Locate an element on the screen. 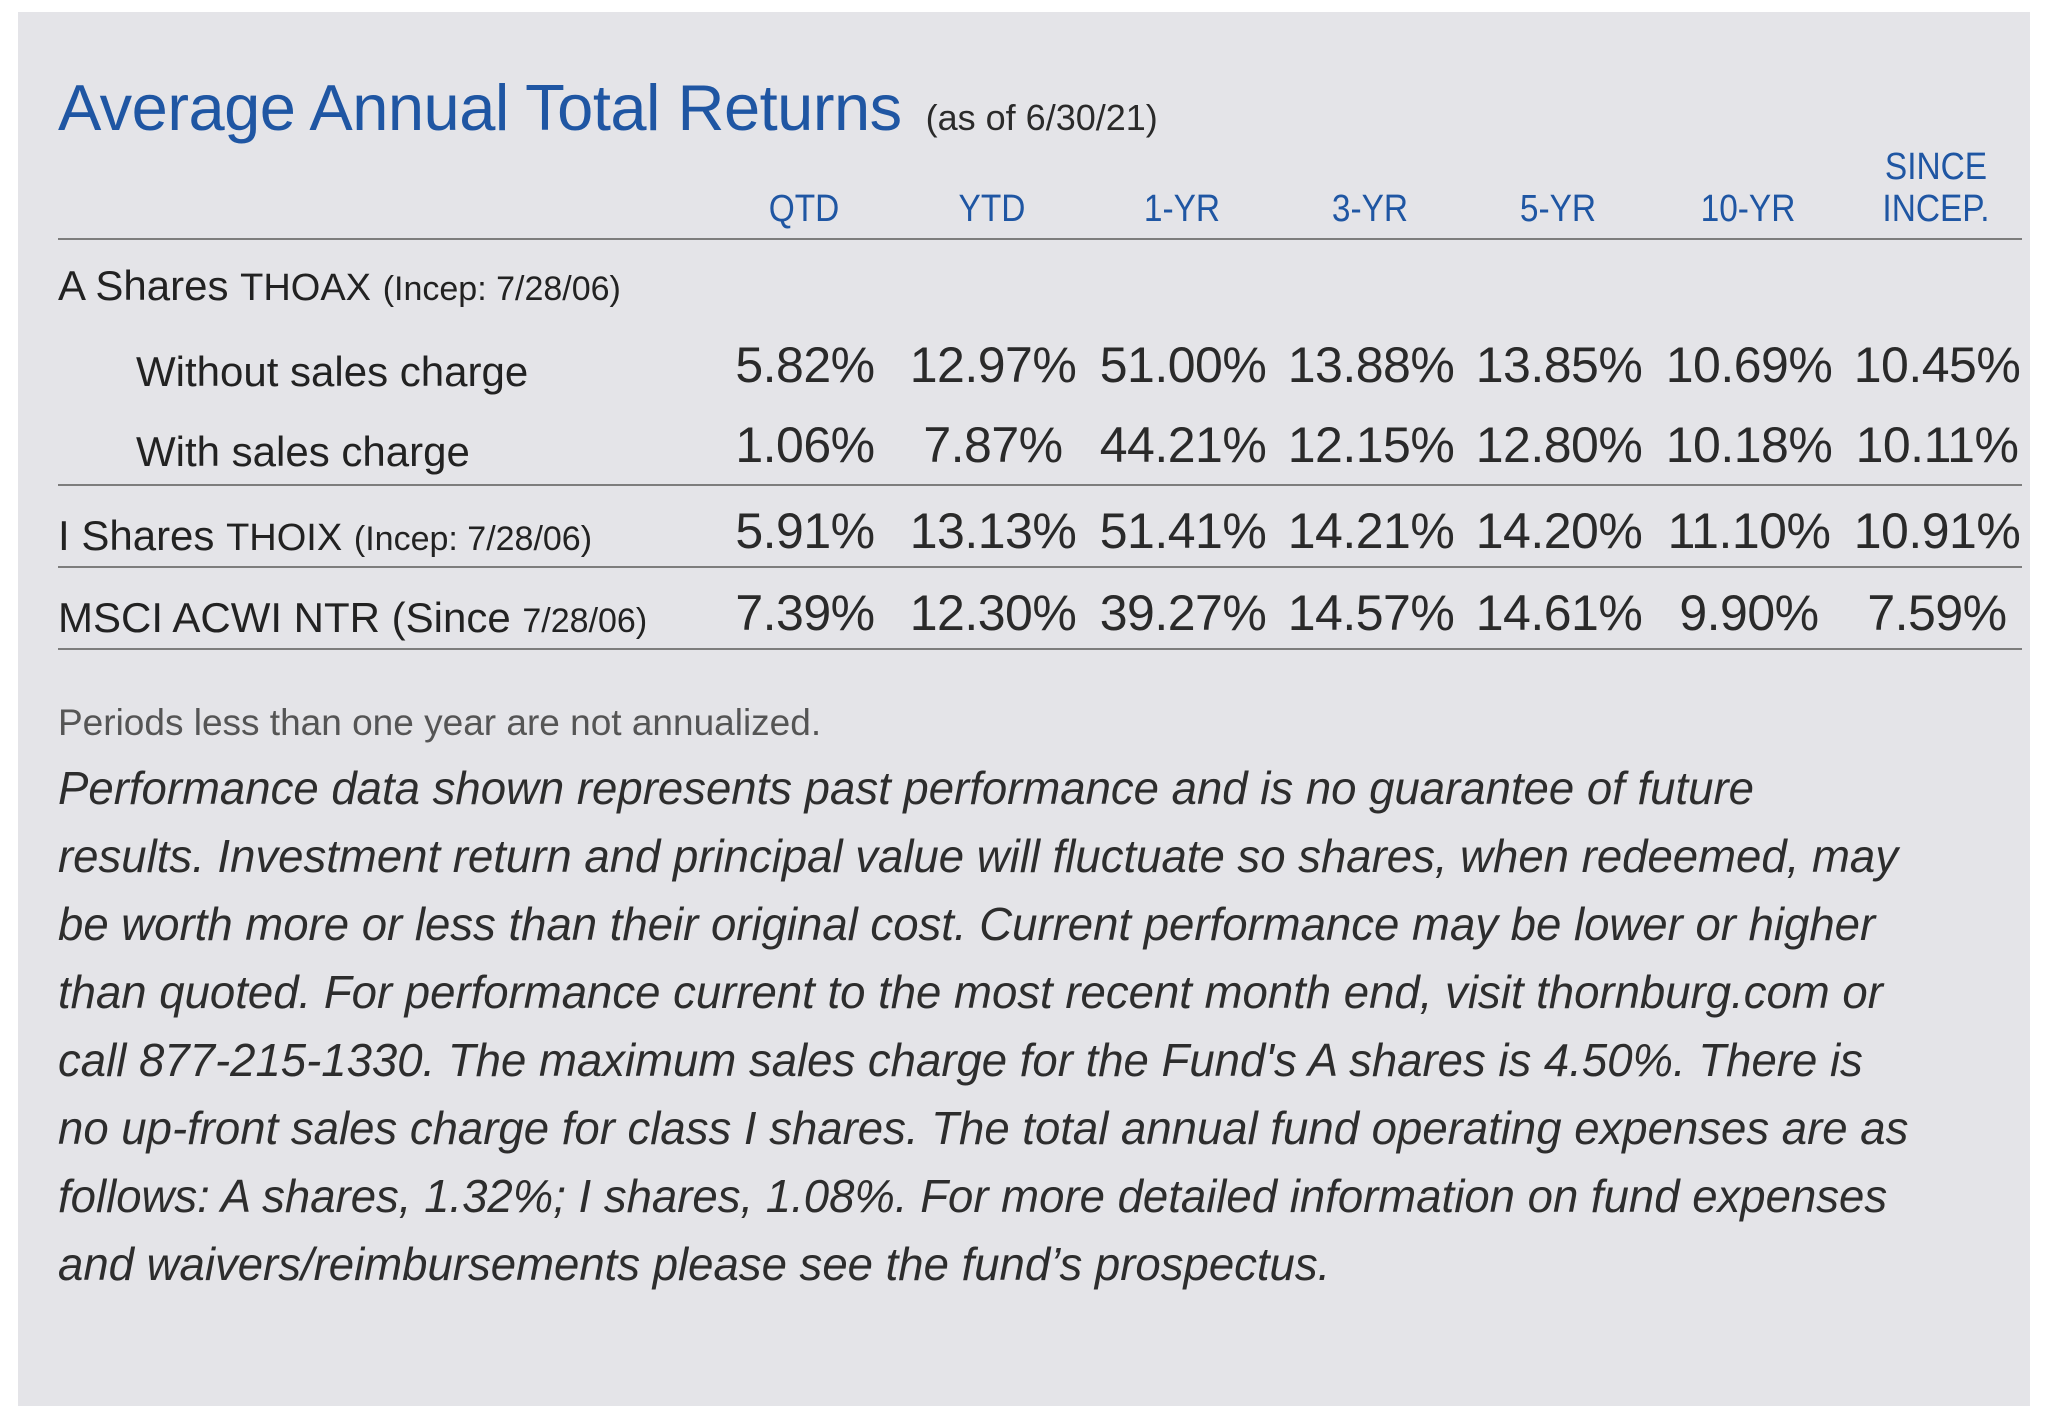  table-cell: 5.91% is located at coordinates (805, 531).